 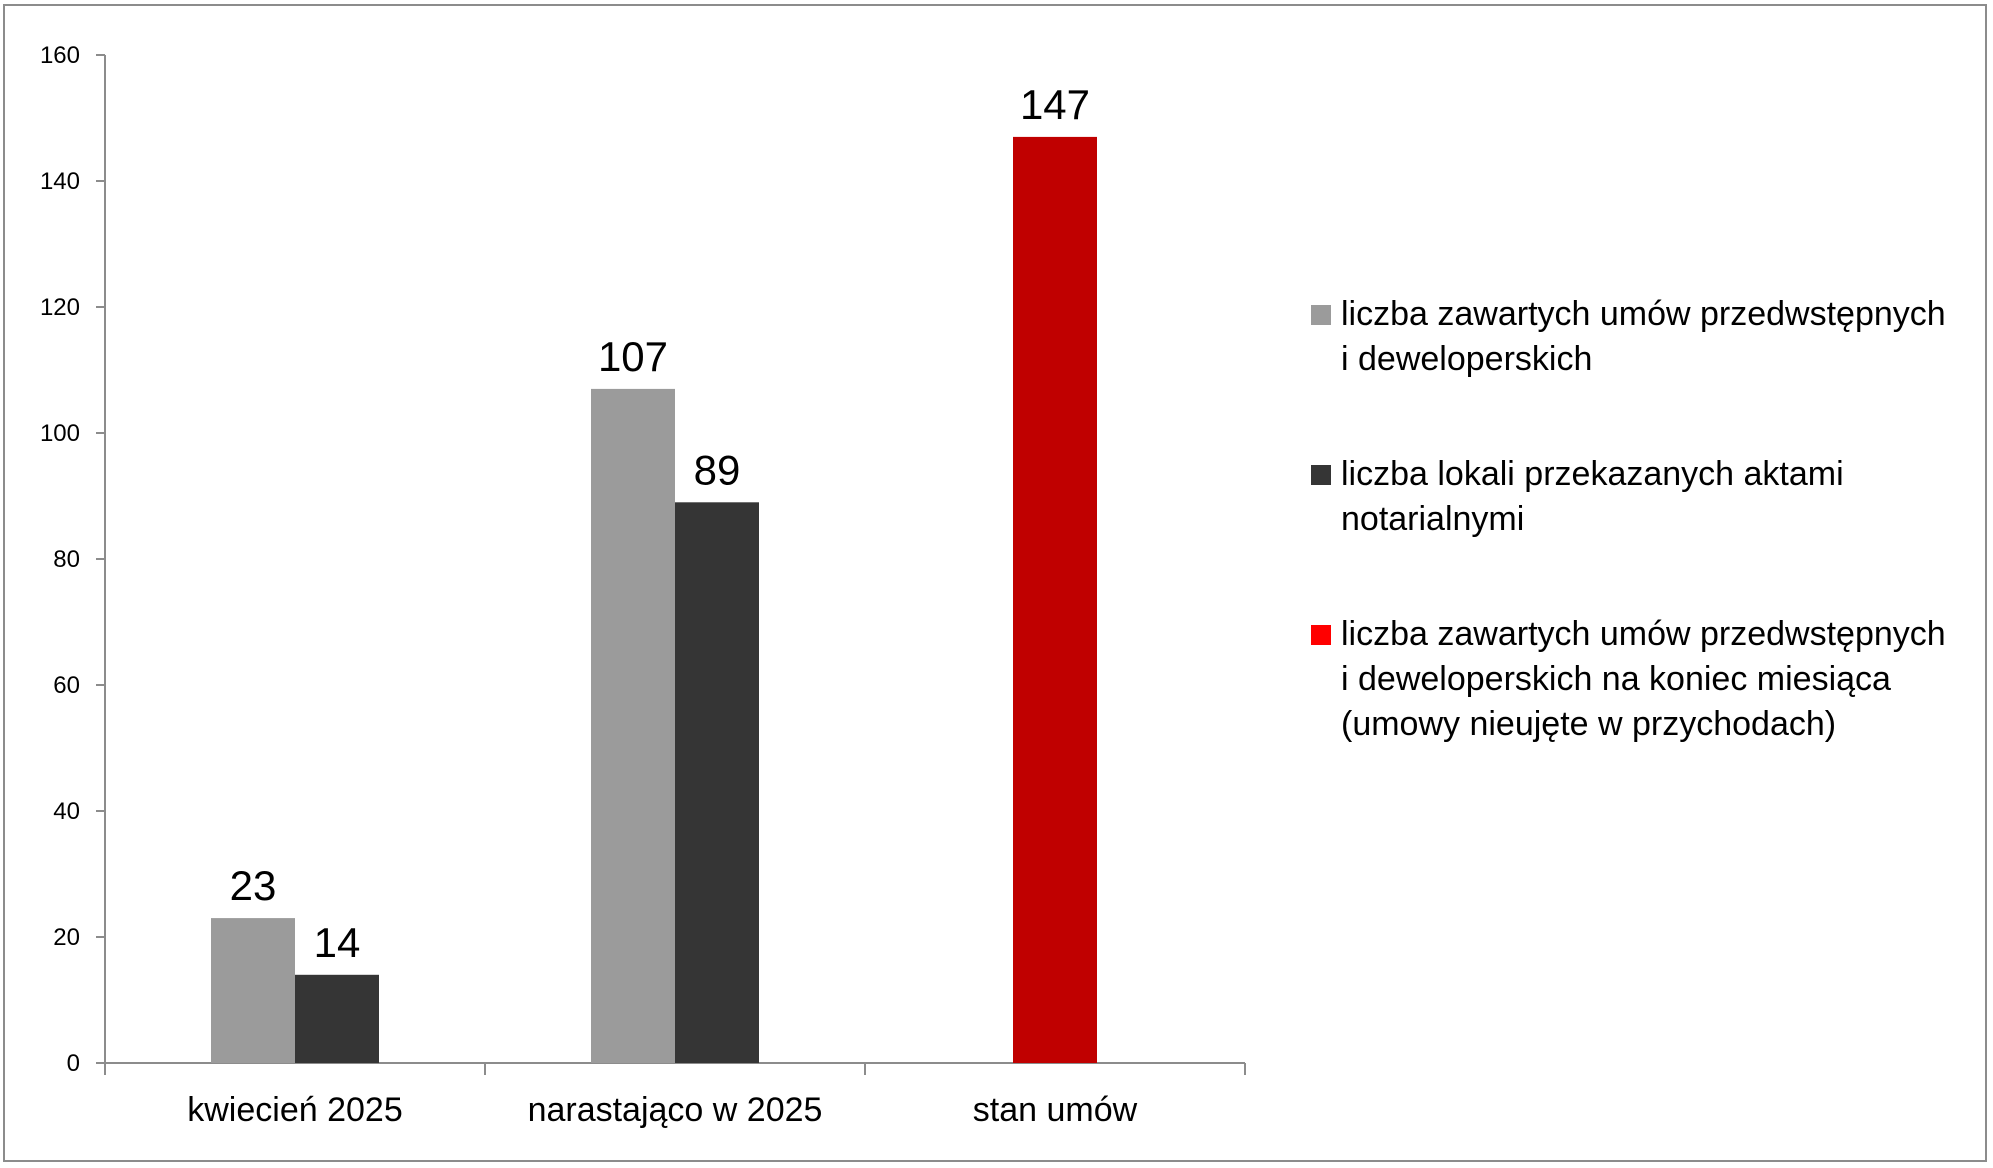 I want to click on x-category-label: narastająco w 2025, so click(x=675, y=1110).